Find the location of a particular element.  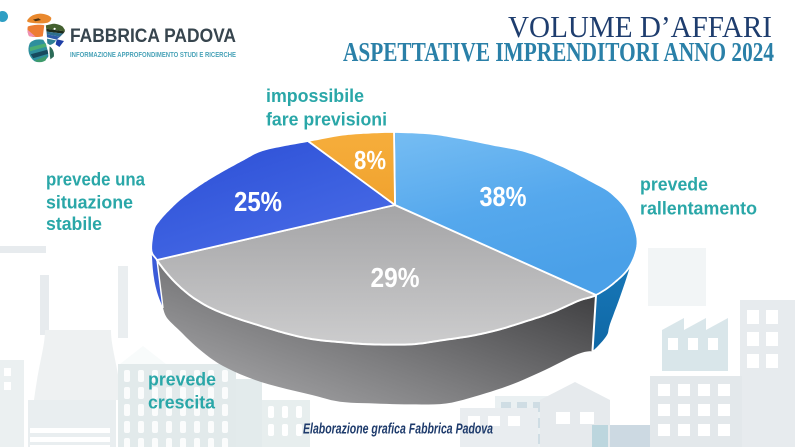

svg-text: FABBRICA PADOVA is located at coordinates (153, 36).